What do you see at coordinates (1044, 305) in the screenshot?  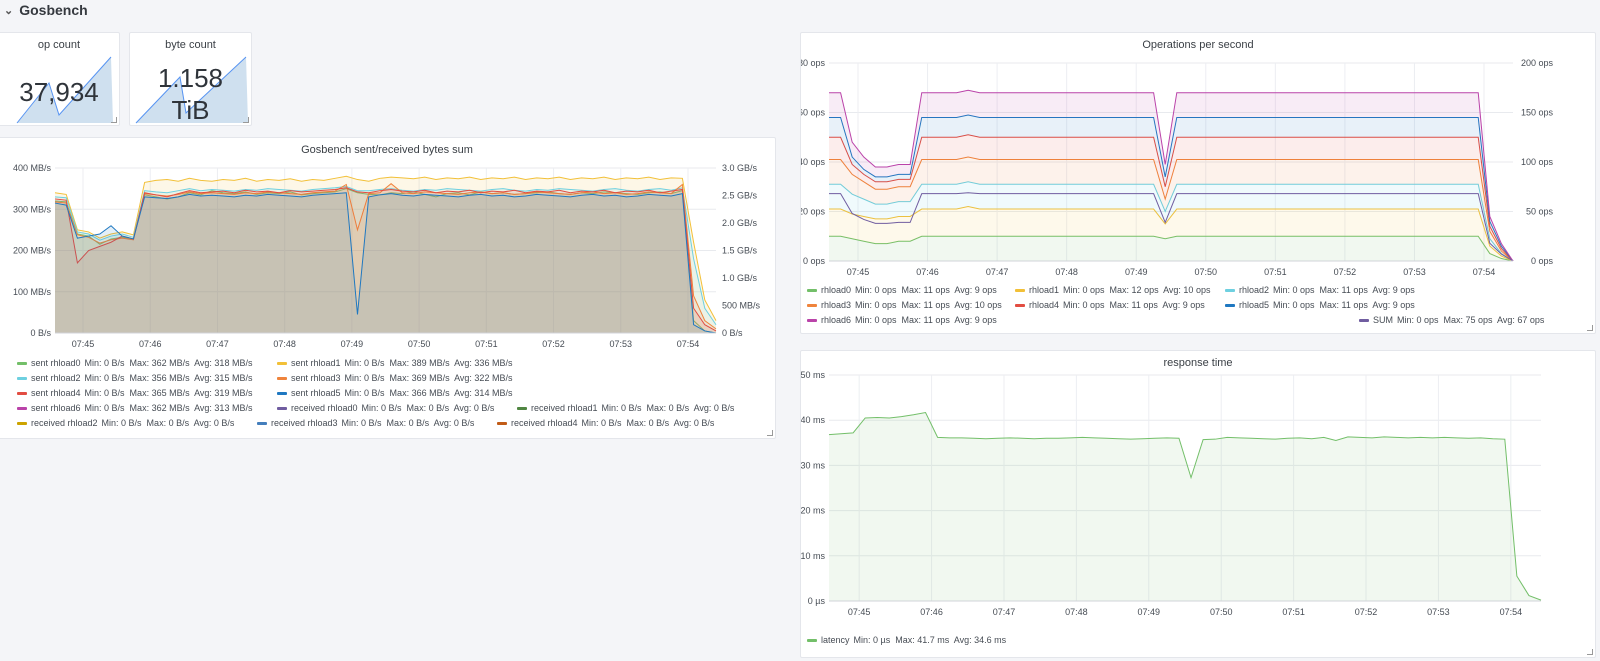 I see `legend-series-name: rhload4` at bounding box center [1044, 305].